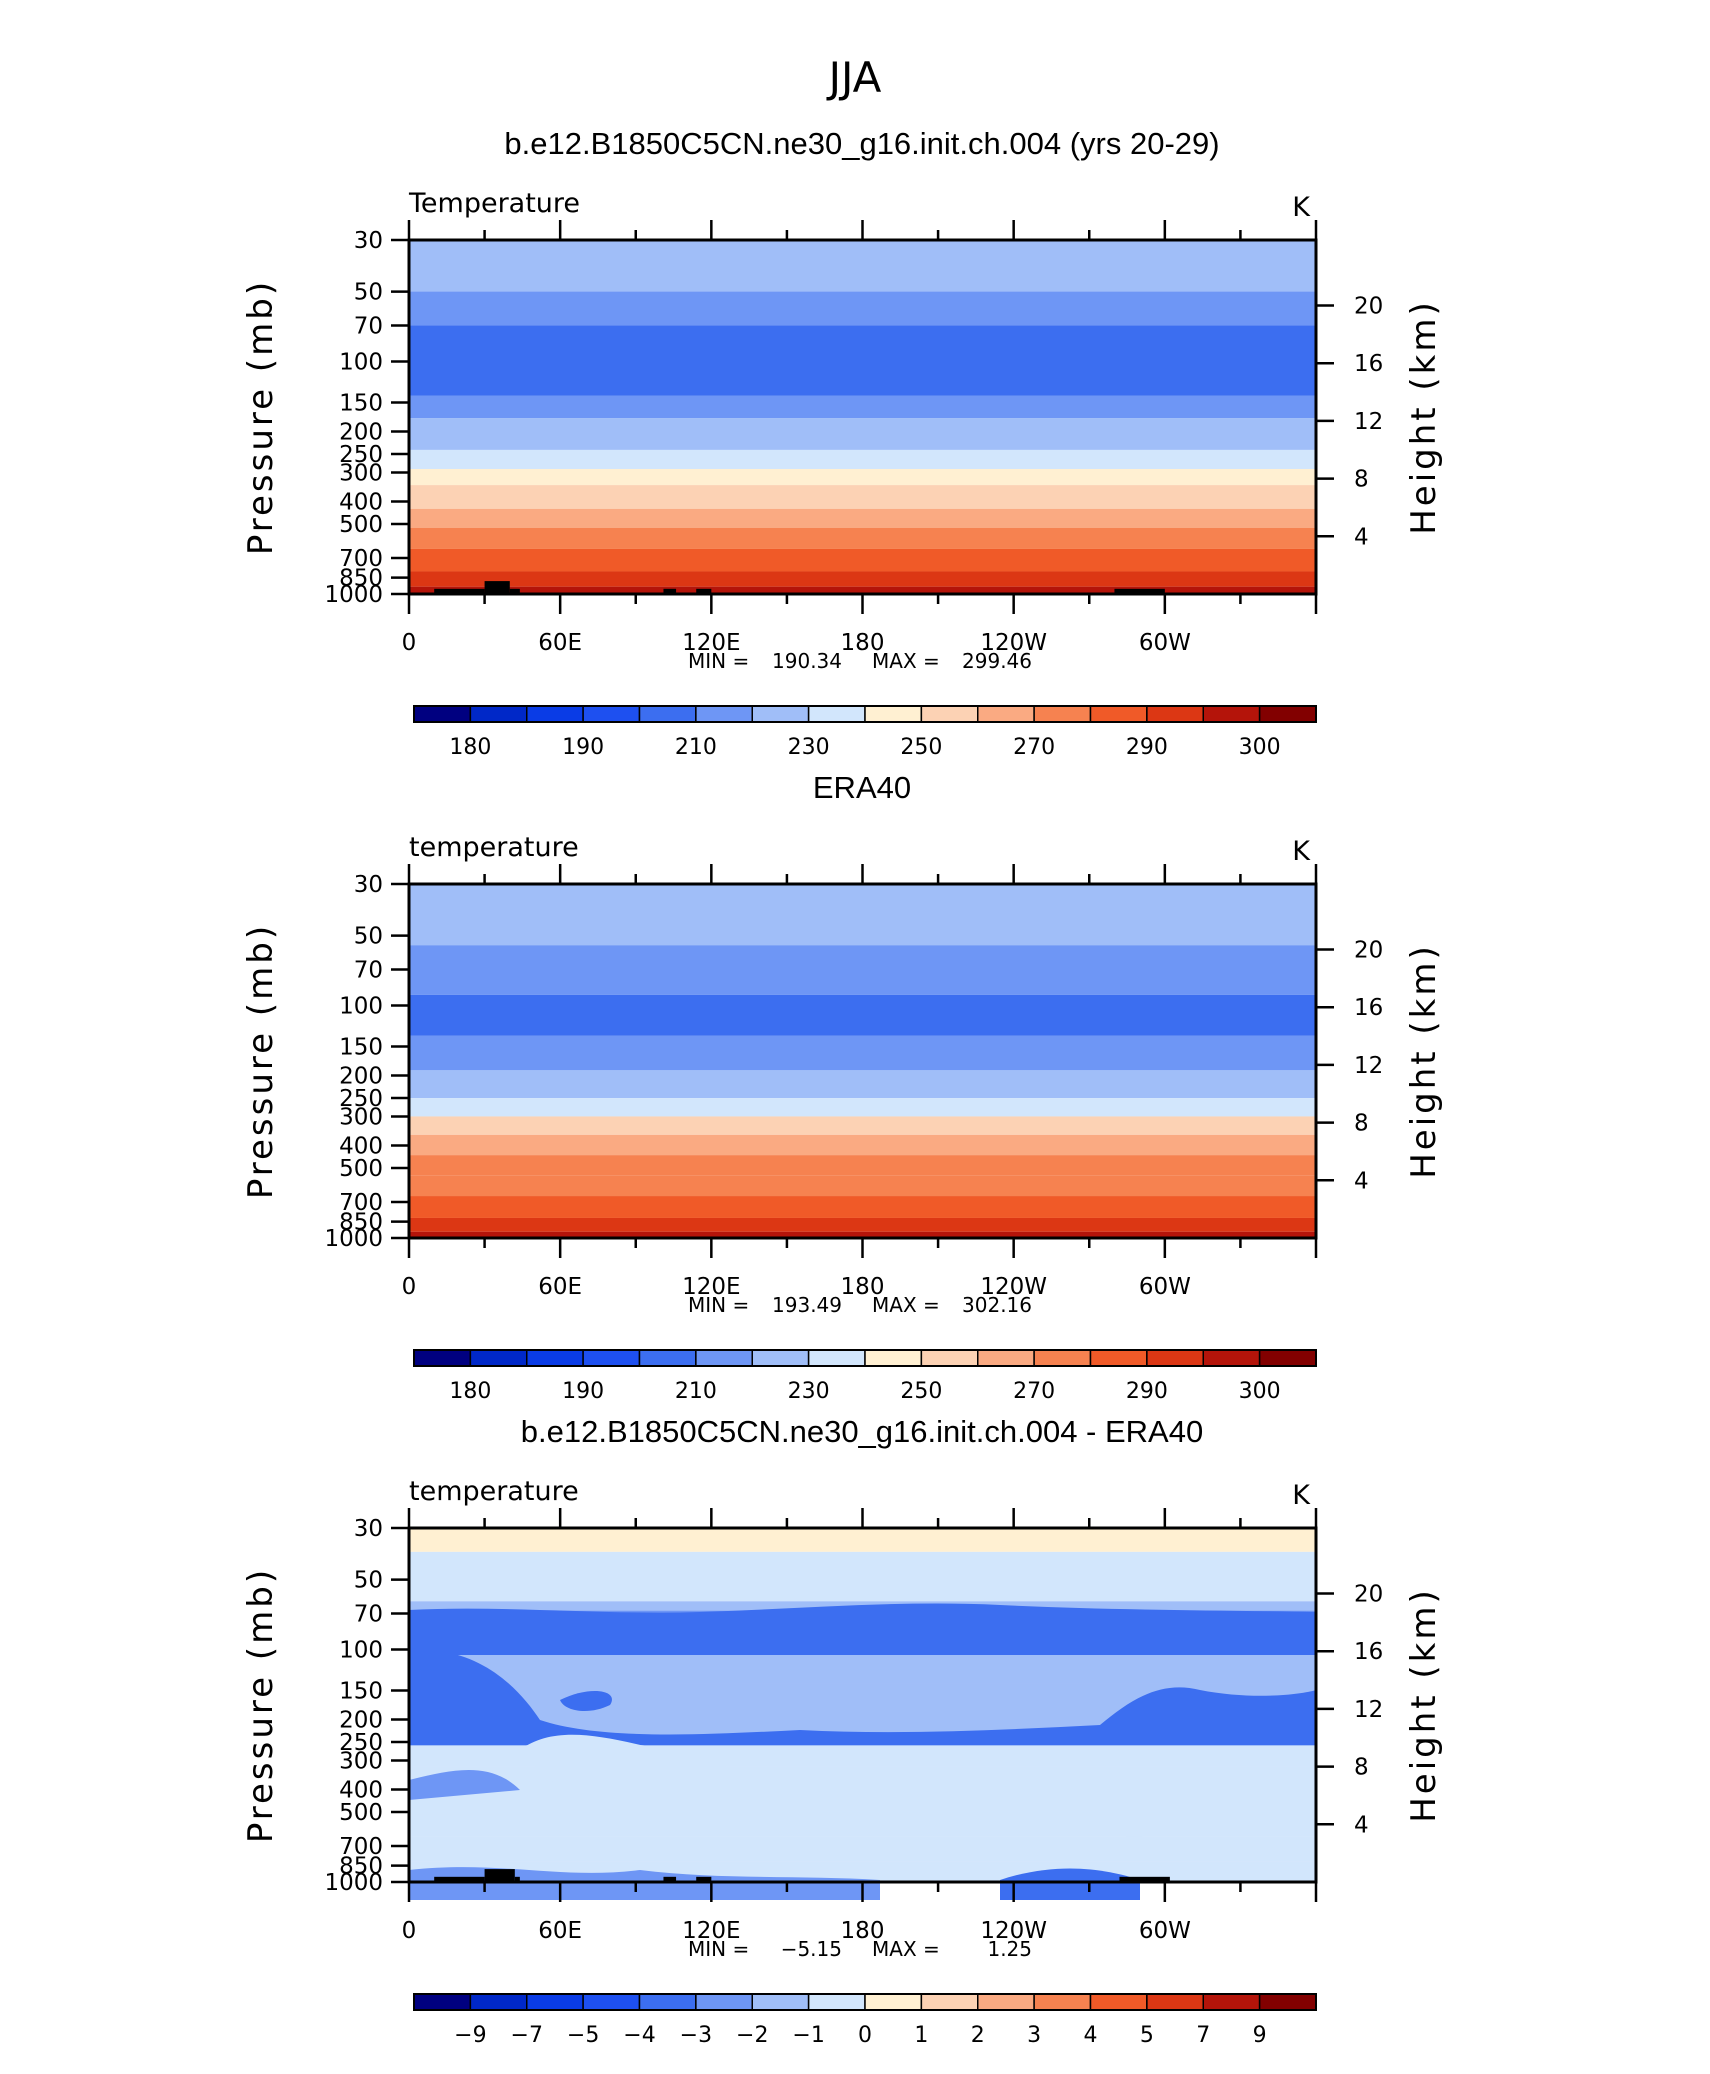 The width and height of the screenshot is (1710, 2074). I want to click on colorbar-label: 230, so click(809, 747).